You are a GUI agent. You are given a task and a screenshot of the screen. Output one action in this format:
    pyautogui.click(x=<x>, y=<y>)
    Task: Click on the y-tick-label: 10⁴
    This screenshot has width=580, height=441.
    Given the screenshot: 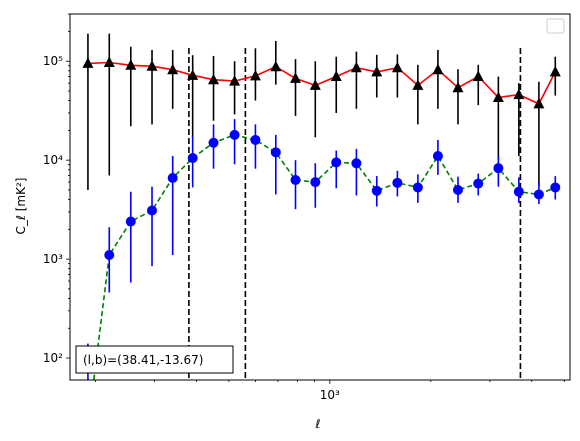 What is the action you would take?
    pyautogui.click(x=53, y=160)
    